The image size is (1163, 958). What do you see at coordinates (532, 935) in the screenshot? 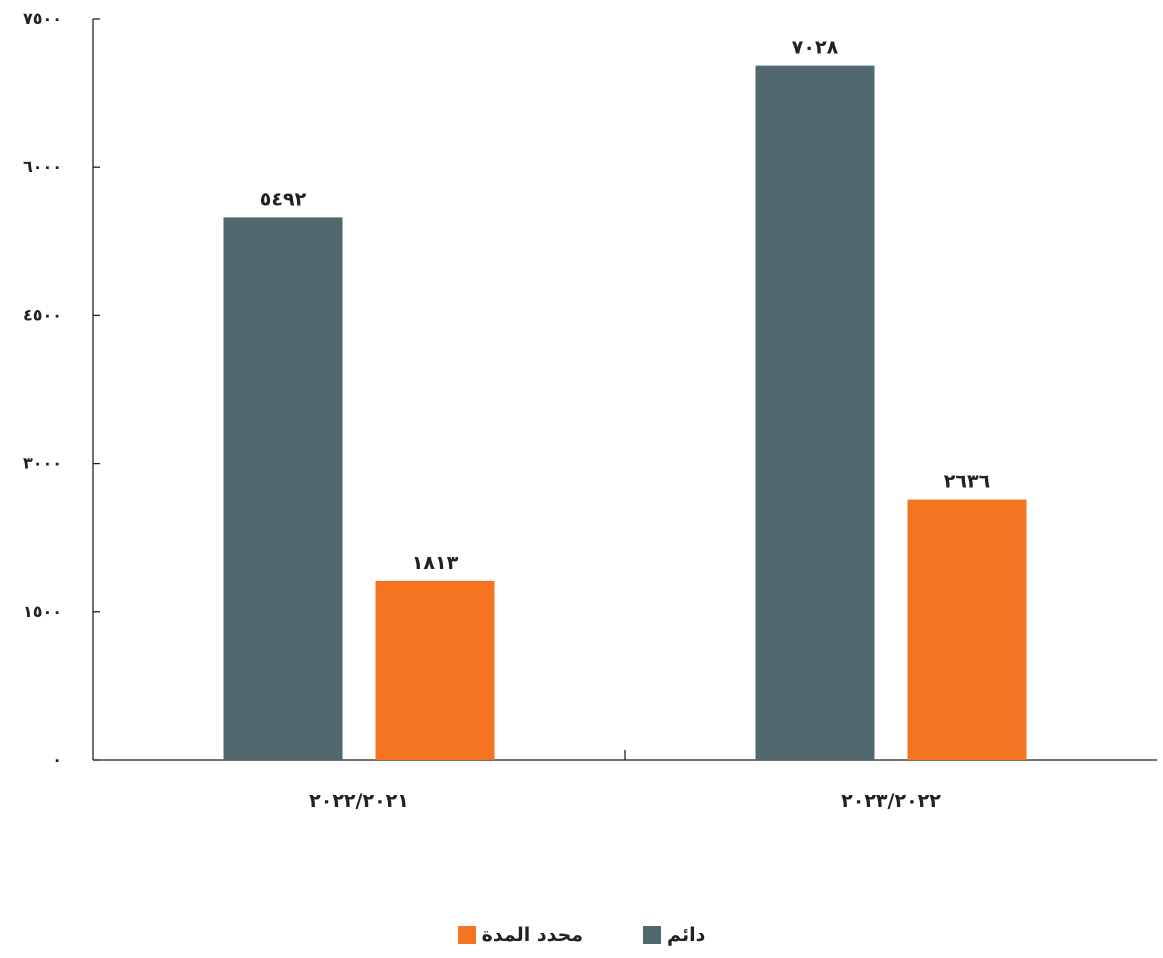
I see `legend-label: محدد المدة` at bounding box center [532, 935].